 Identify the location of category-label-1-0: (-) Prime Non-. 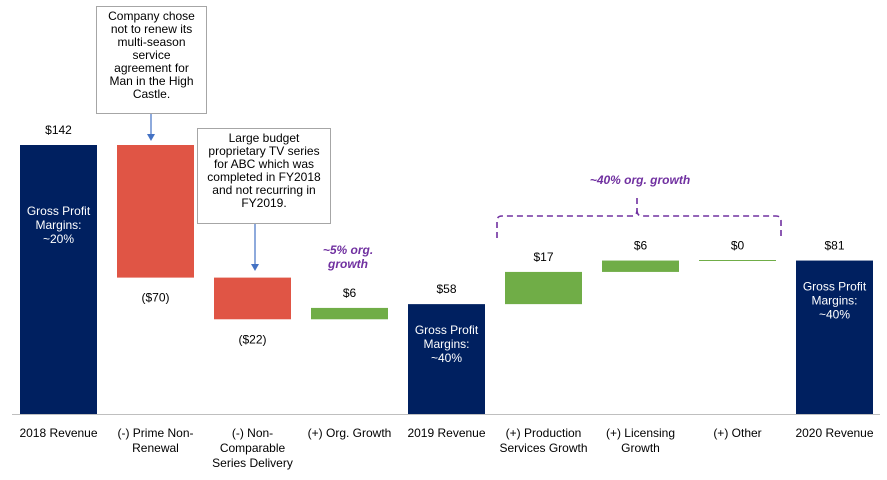
(155, 433).